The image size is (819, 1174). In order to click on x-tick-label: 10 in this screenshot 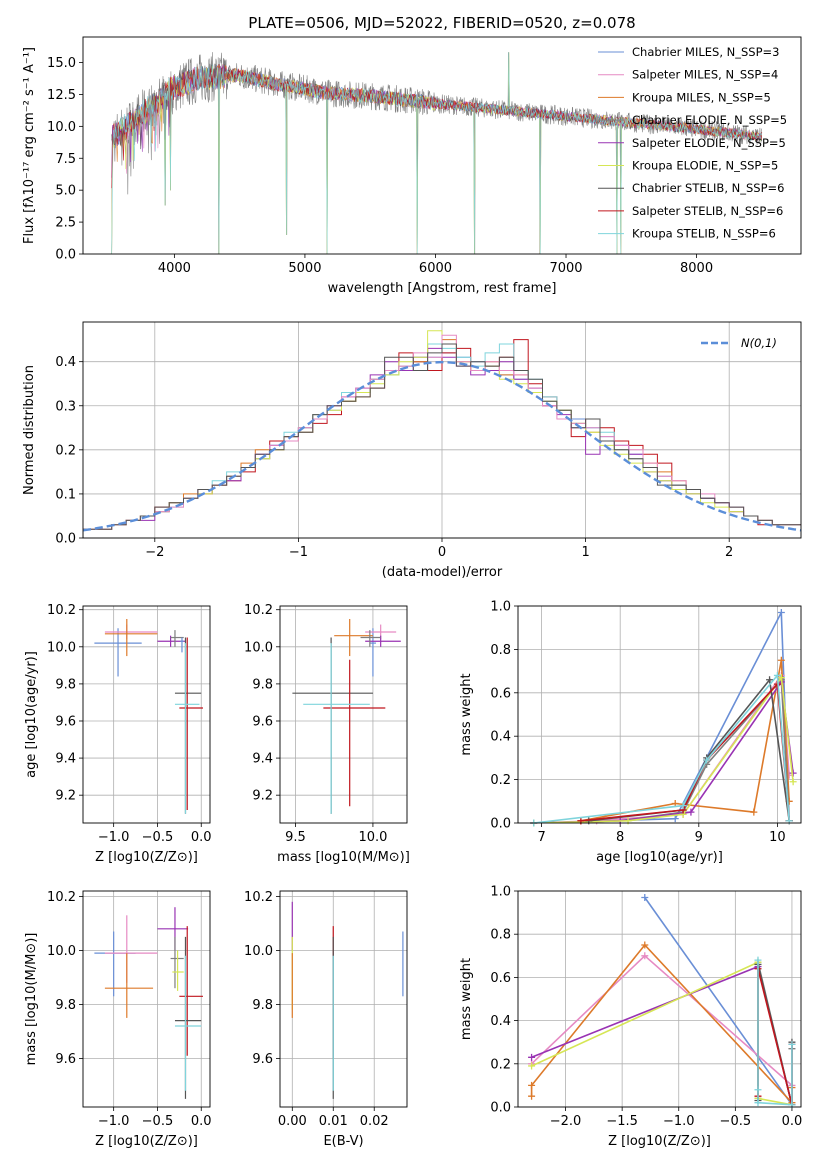, I will do `click(777, 837)`.